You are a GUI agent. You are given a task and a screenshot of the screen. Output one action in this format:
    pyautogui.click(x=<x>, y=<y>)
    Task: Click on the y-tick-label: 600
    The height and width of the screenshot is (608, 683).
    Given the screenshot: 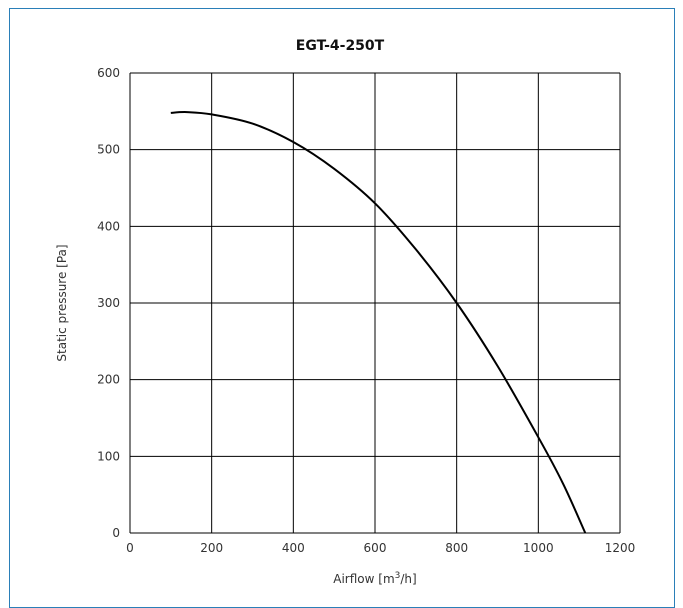 What is the action you would take?
    pyautogui.click(x=108, y=73)
    